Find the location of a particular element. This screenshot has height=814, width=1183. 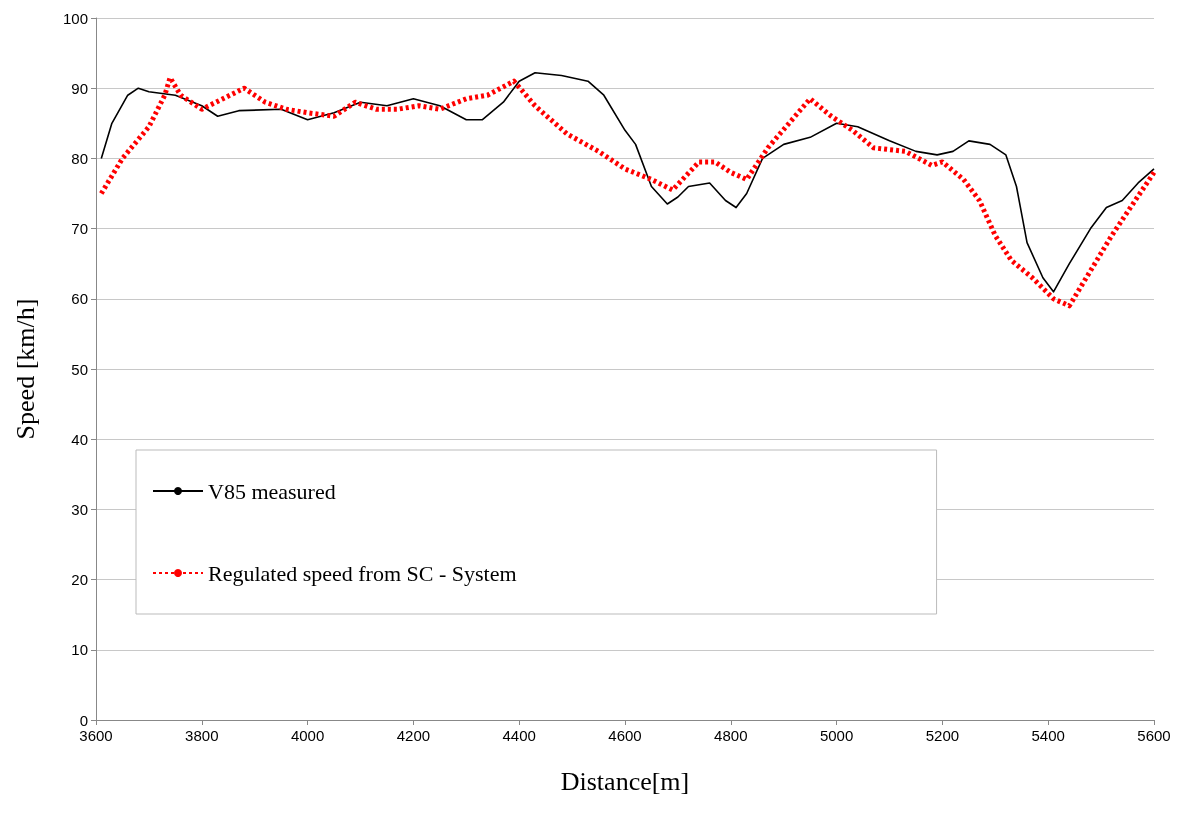

y-tick-label: 40 is located at coordinates (79, 439).